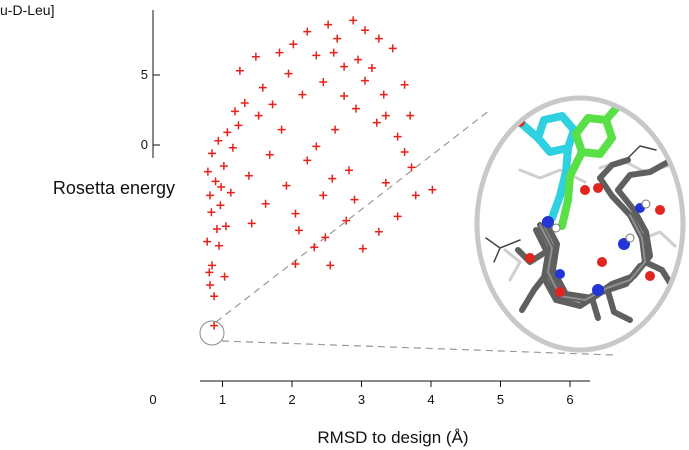 The image size is (689, 450). Describe the element at coordinates (569, 399) in the screenshot. I see `x-tick-label: 6` at that location.